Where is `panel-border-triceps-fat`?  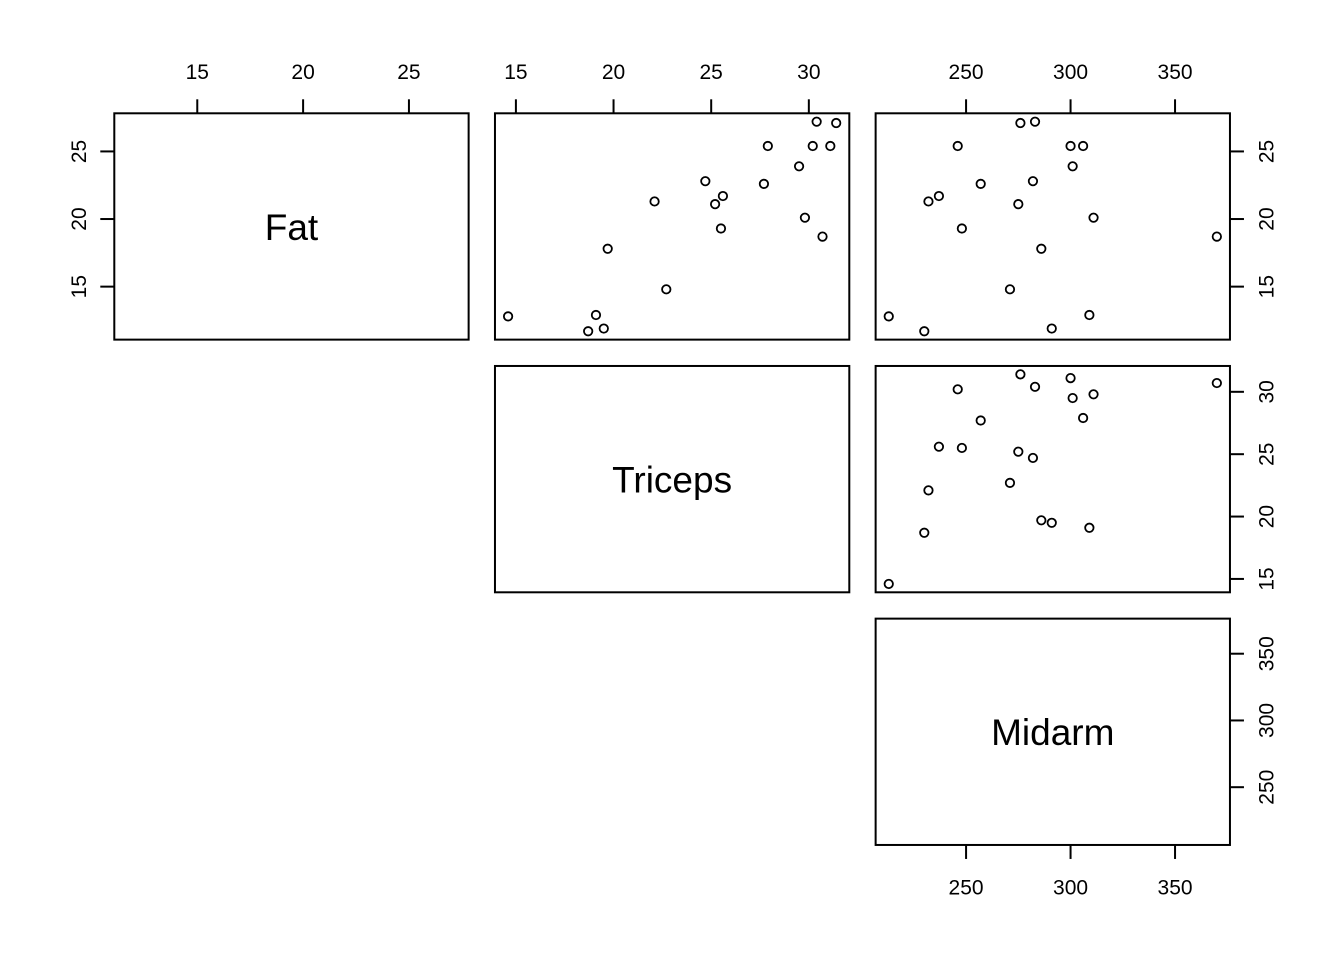 panel-border-triceps-fat is located at coordinates (672, 226).